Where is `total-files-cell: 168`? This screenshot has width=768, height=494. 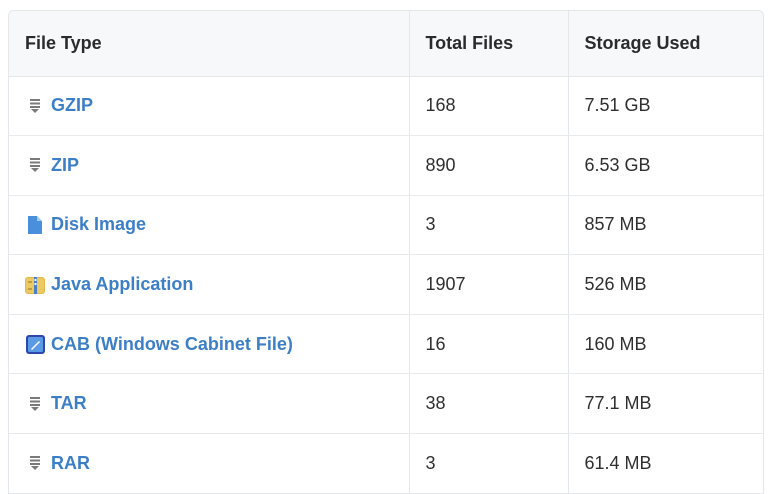
total-files-cell: 168 is located at coordinates (488, 106).